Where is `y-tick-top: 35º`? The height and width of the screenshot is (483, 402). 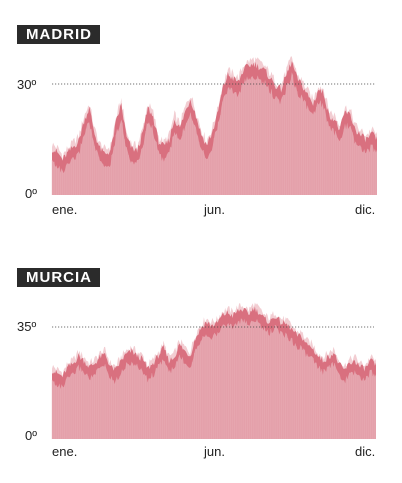 y-tick-top: 35º is located at coordinates (26, 326).